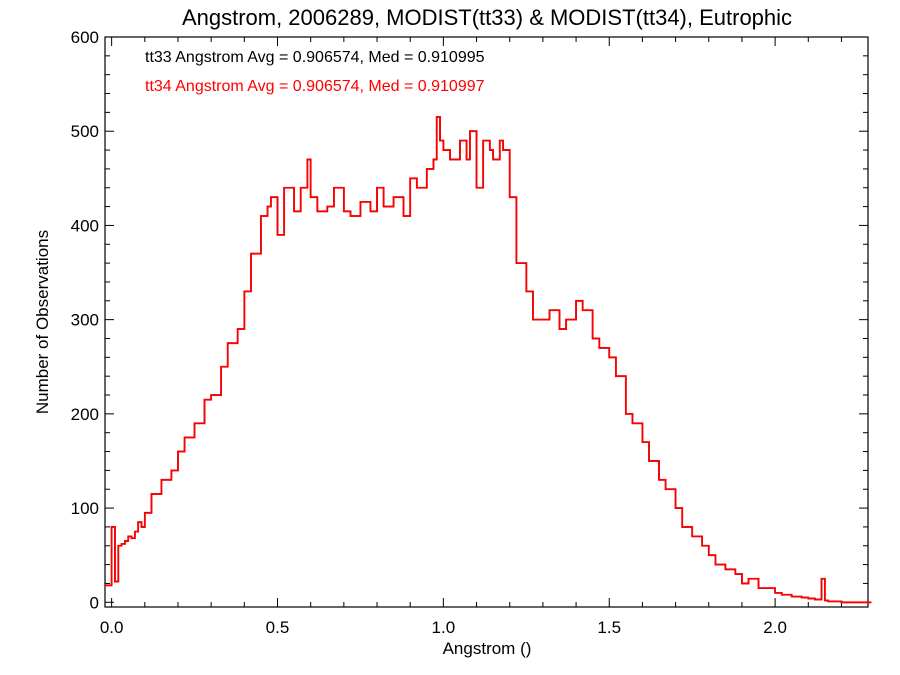  Describe the element at coordinates (85, 37) in the screenshot. I see `y-tick-label: 600` at that location.